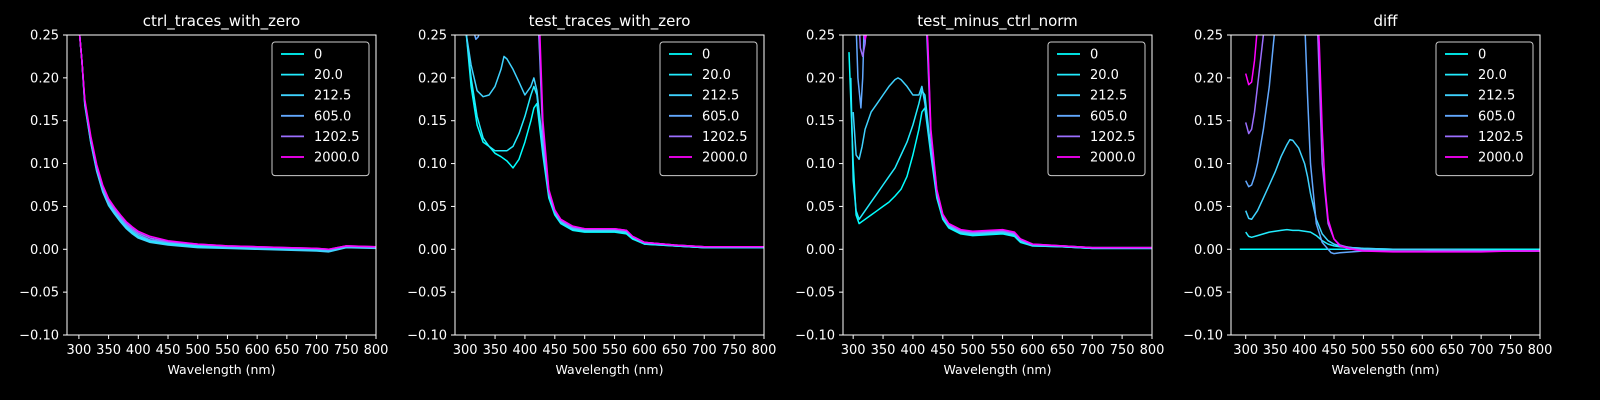  Describe the element at coordinates (610, 21) in the screenshot. I see `chart-title: test_traces_with_zero` at that location.